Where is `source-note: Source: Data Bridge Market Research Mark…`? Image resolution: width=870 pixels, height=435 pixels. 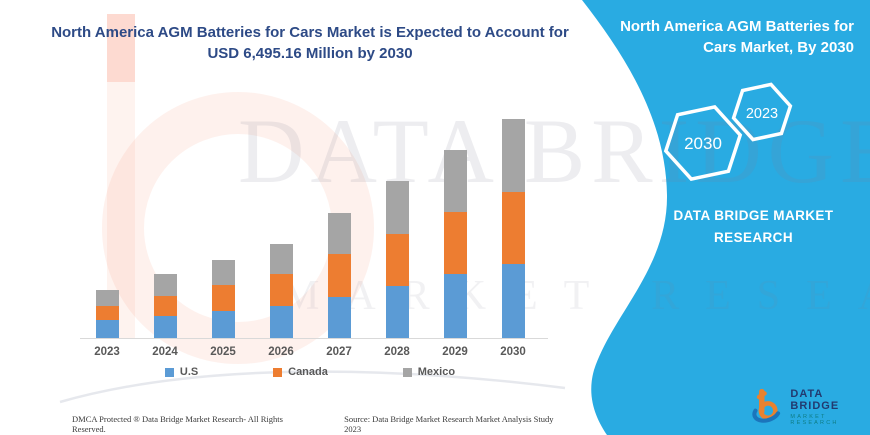
source-note: Source: Data Bridge Market Research Mark… is located at coordinates (449, 424).